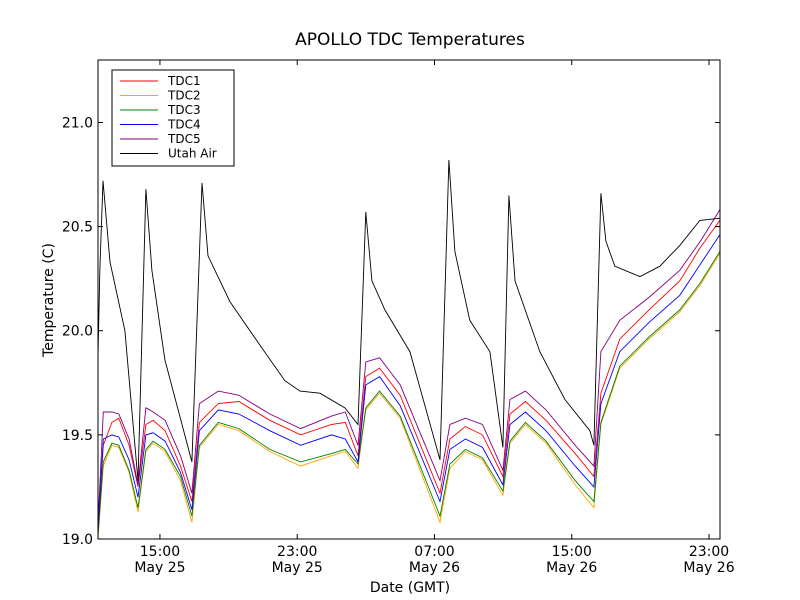 This screenshot has height=600, width=800. What do you see at coordinates (434, 552) in the screenshot?
I see `x-tick-label-time: 07:00` at bounding box center [434, 552].